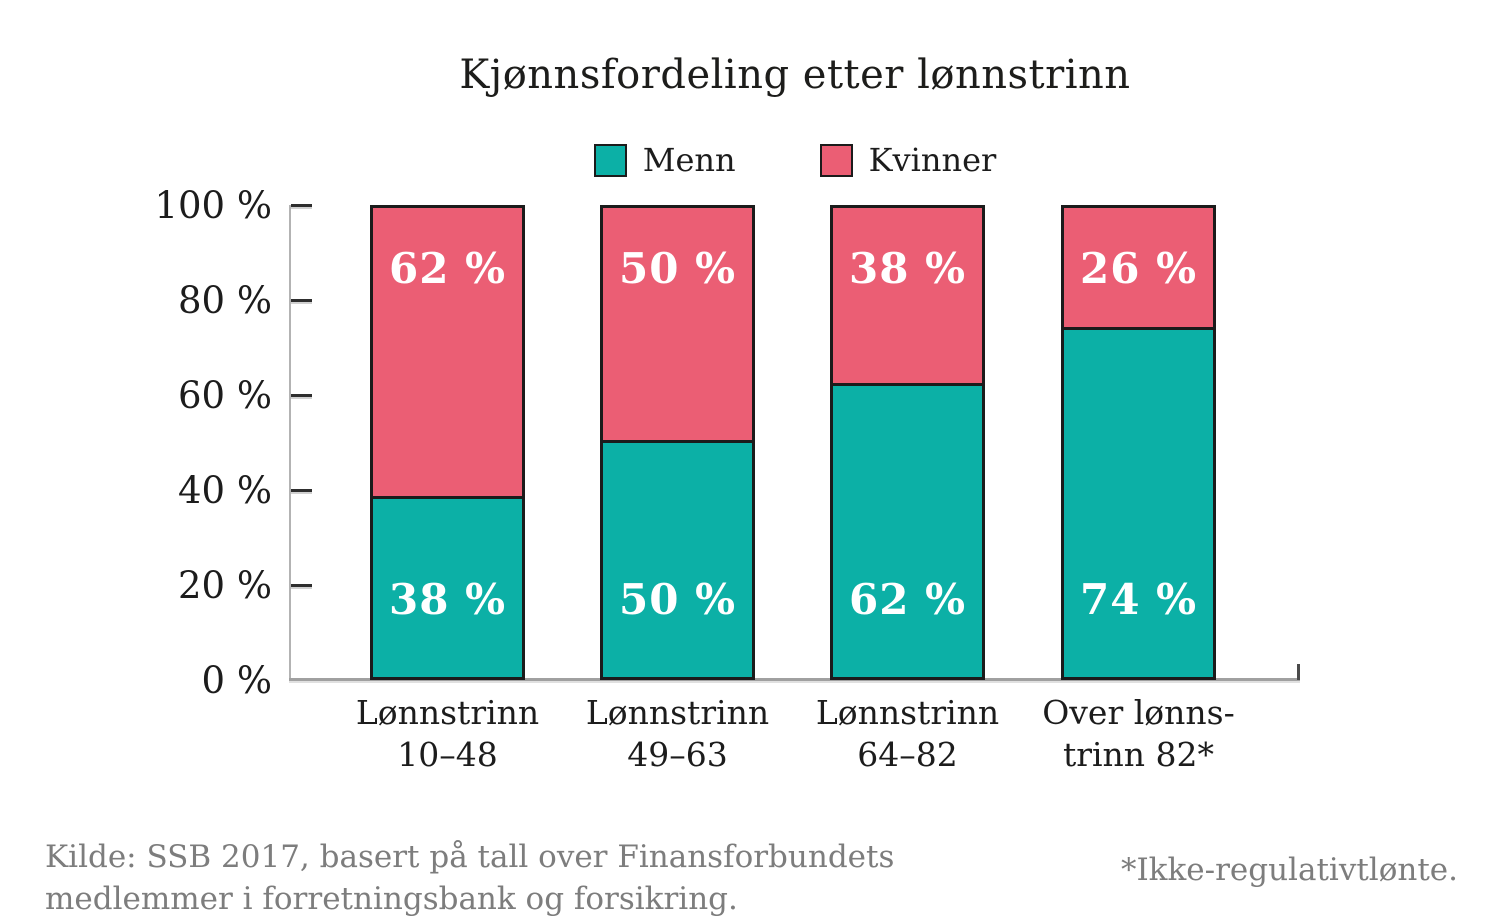 The width and height of the screenshot is (1500, 920). Describe the element at coordinates (795, 160) in the screenshot. I see `legend: Menn Kvinner` at that location.